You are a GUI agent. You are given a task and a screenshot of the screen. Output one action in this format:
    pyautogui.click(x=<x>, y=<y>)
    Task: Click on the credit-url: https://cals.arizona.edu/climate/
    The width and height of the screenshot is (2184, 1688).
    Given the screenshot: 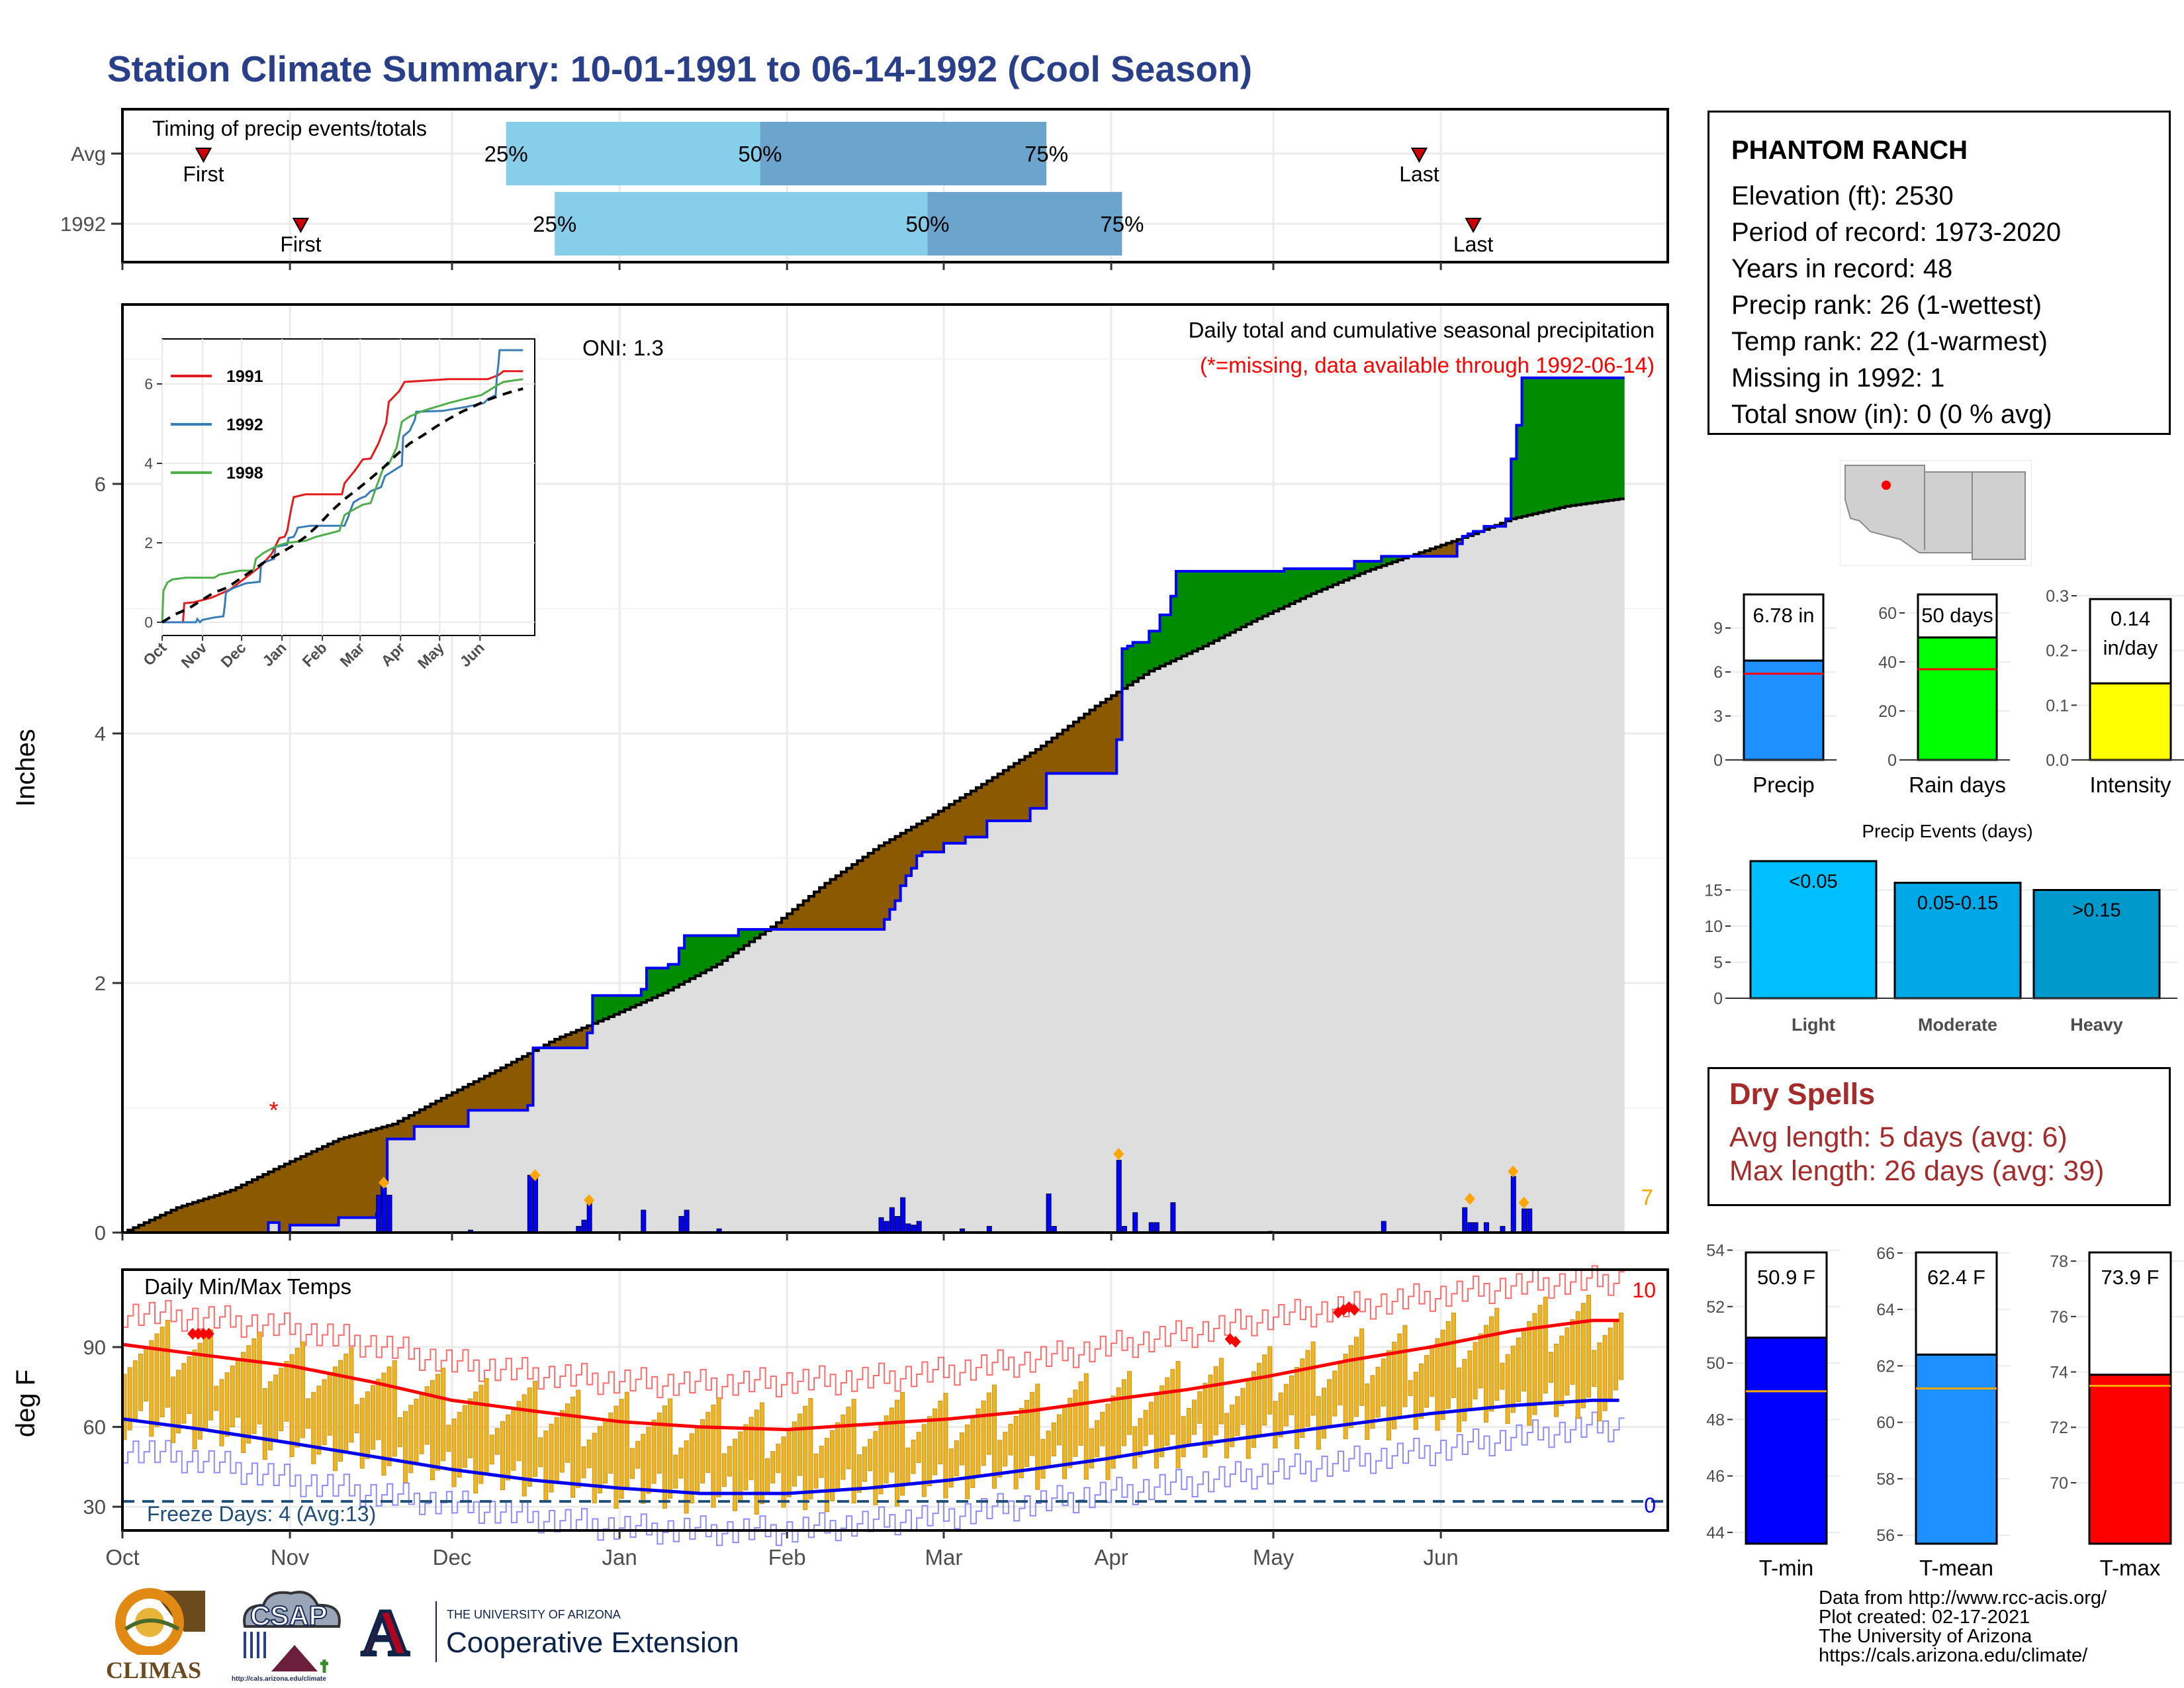 What is the action you would take?
    pyautogui.click(x=1954, y=1655)
    